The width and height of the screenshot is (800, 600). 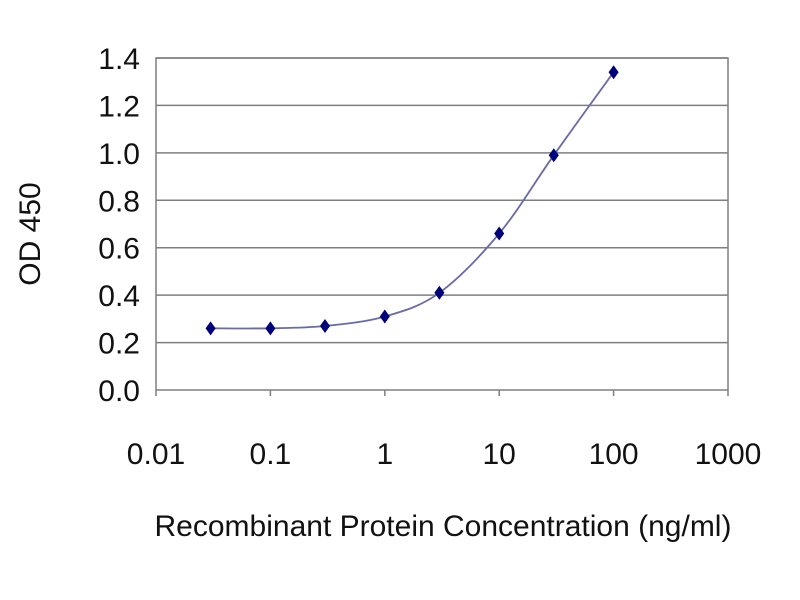 I want to click on y-tick-label: 0.0, so click(x=119, y=391).